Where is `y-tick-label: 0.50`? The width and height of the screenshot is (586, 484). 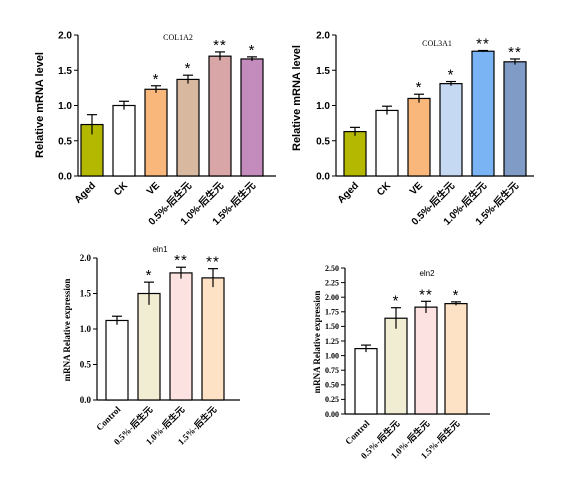
y-tick-label: 0.50 is located at coordinates (332, 385).